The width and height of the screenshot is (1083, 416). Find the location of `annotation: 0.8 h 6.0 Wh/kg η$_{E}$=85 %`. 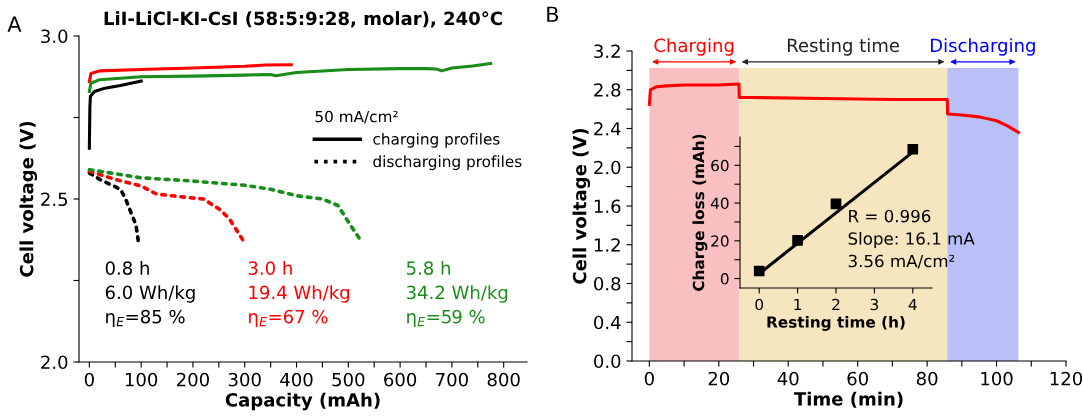

annotation: 0.8 h 6.0 Wh/kg η$_{E}$=85 % is located at coordinates (150, 293).